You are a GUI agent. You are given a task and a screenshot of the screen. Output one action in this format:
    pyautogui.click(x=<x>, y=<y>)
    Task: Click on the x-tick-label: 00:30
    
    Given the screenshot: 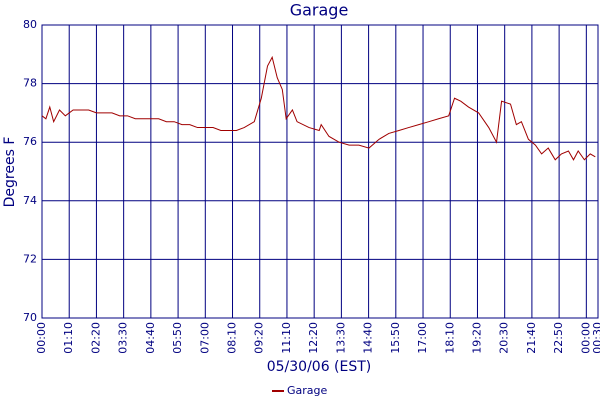 What is the action you would take?
    pyautogui.click(x=595, y=338)
    